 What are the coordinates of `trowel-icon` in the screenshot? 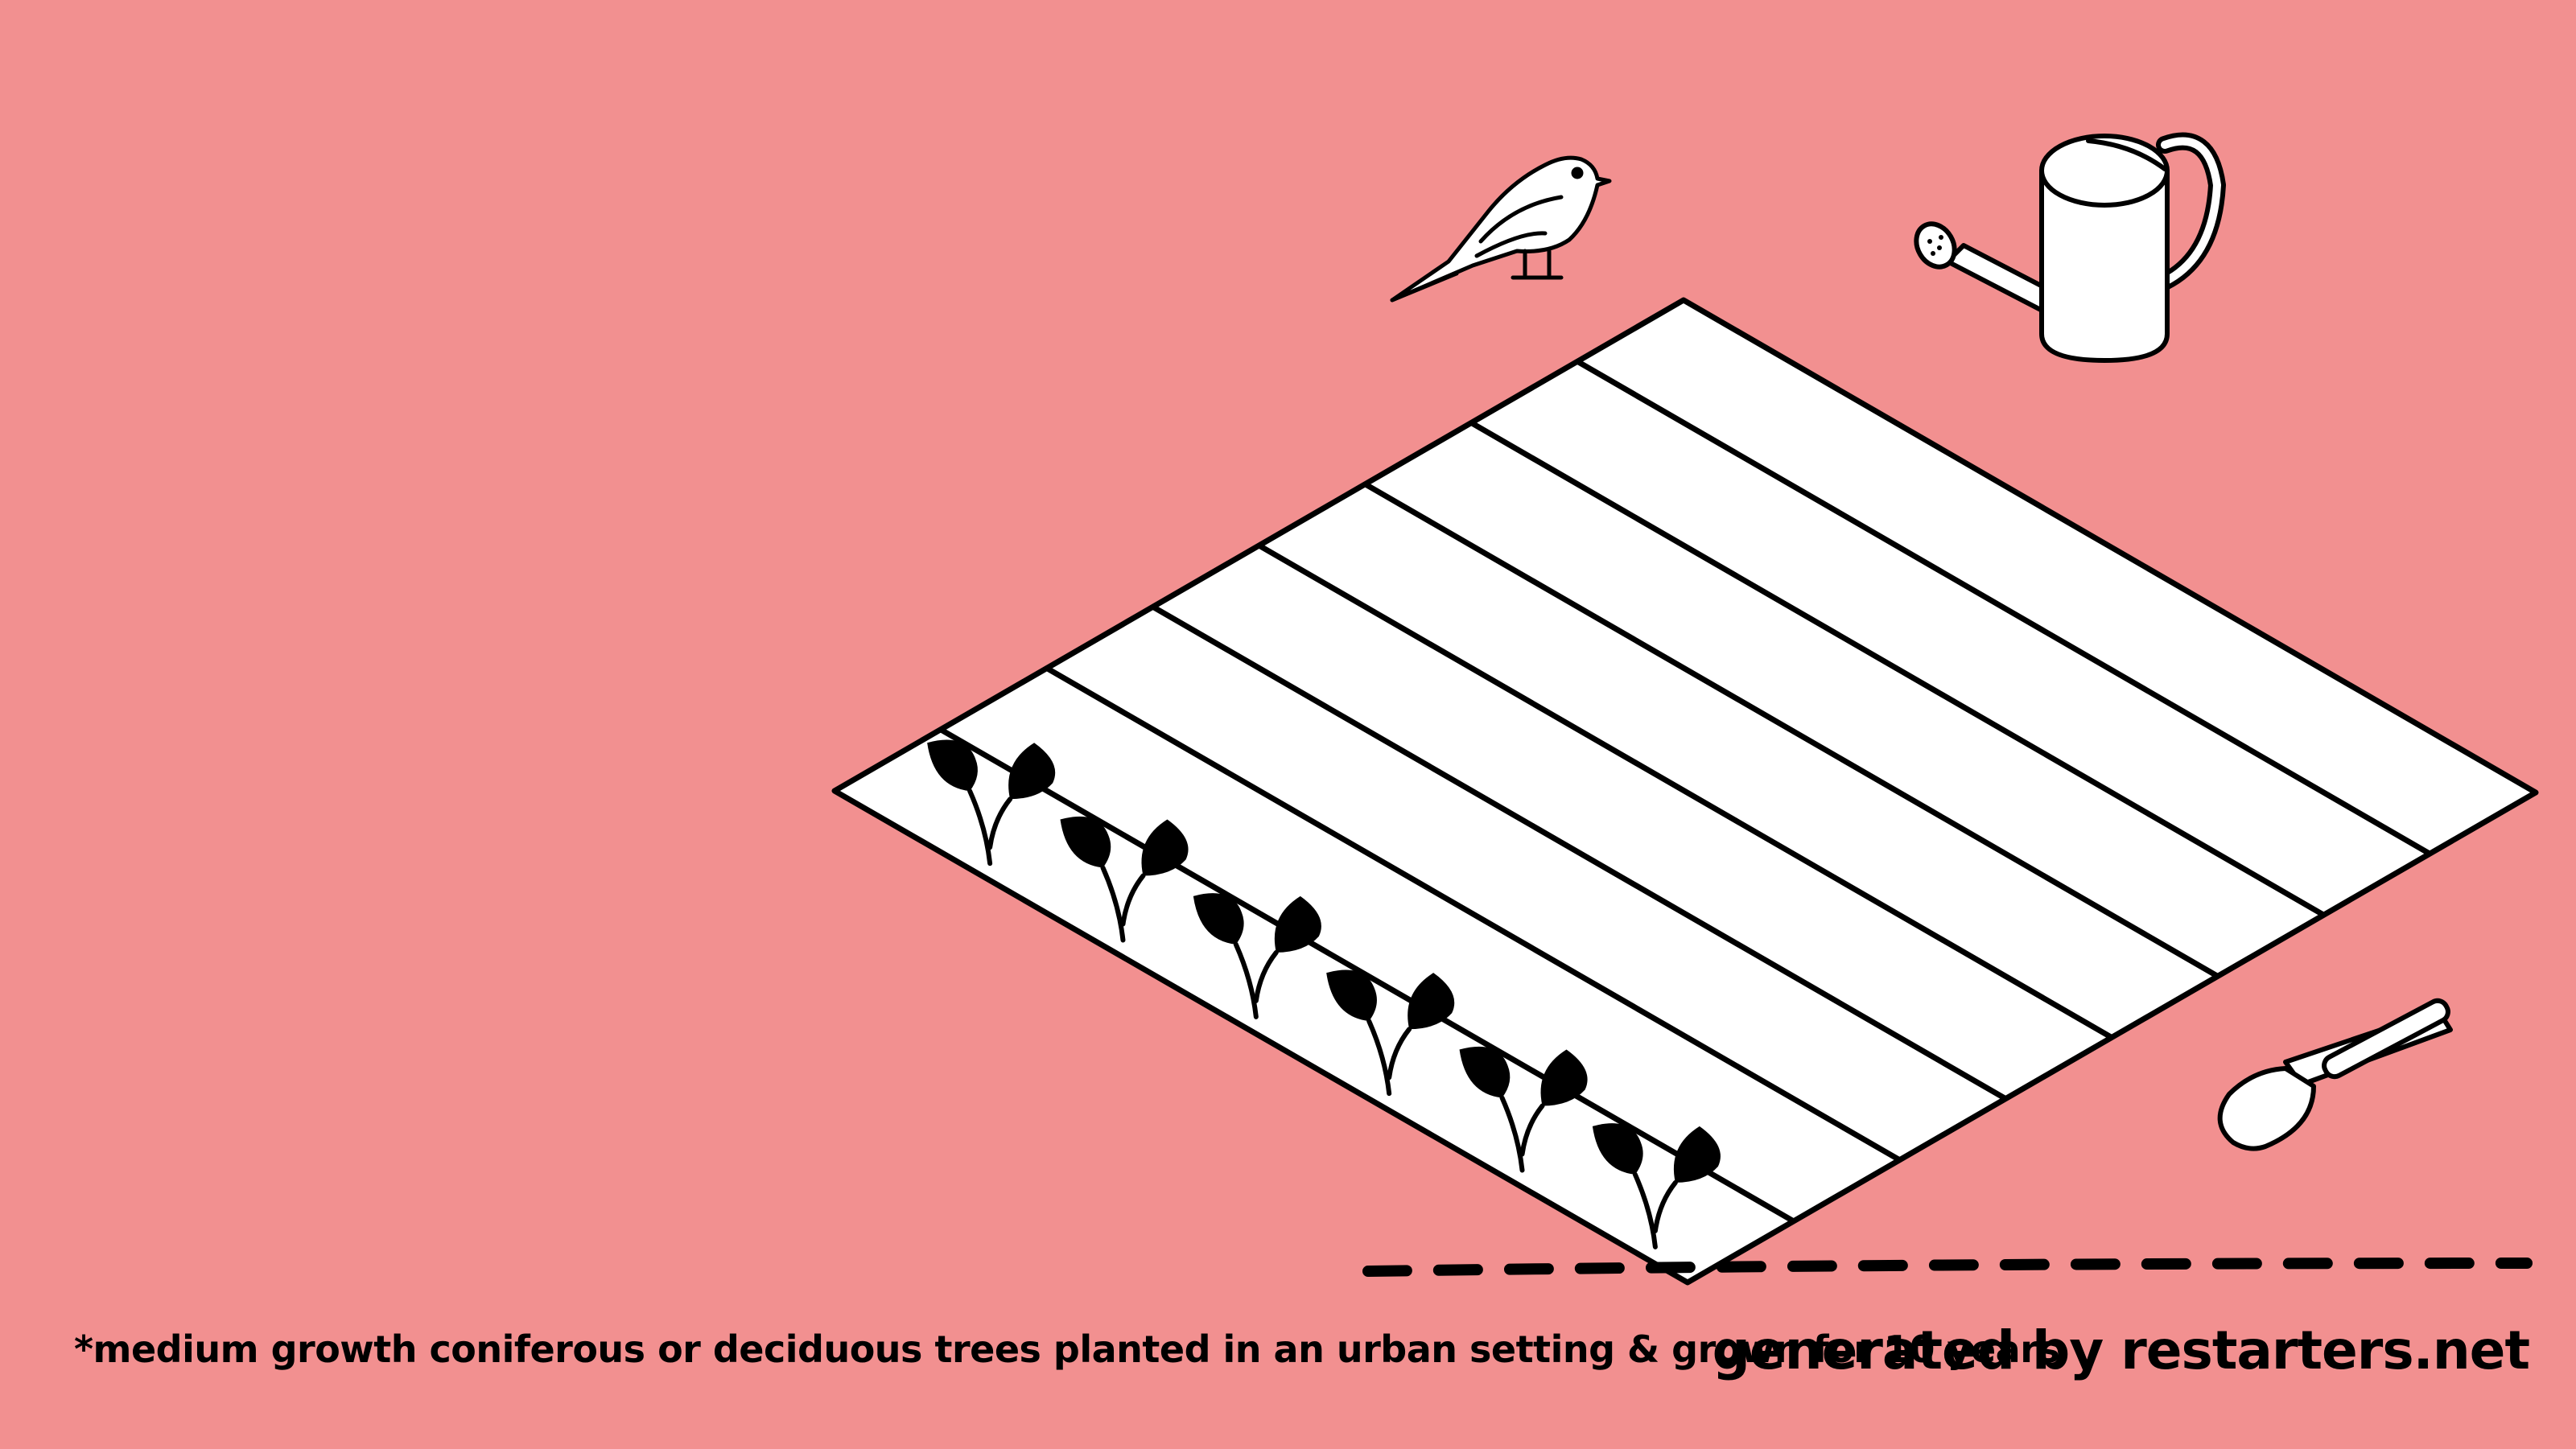 It's located at (2335, 1074).